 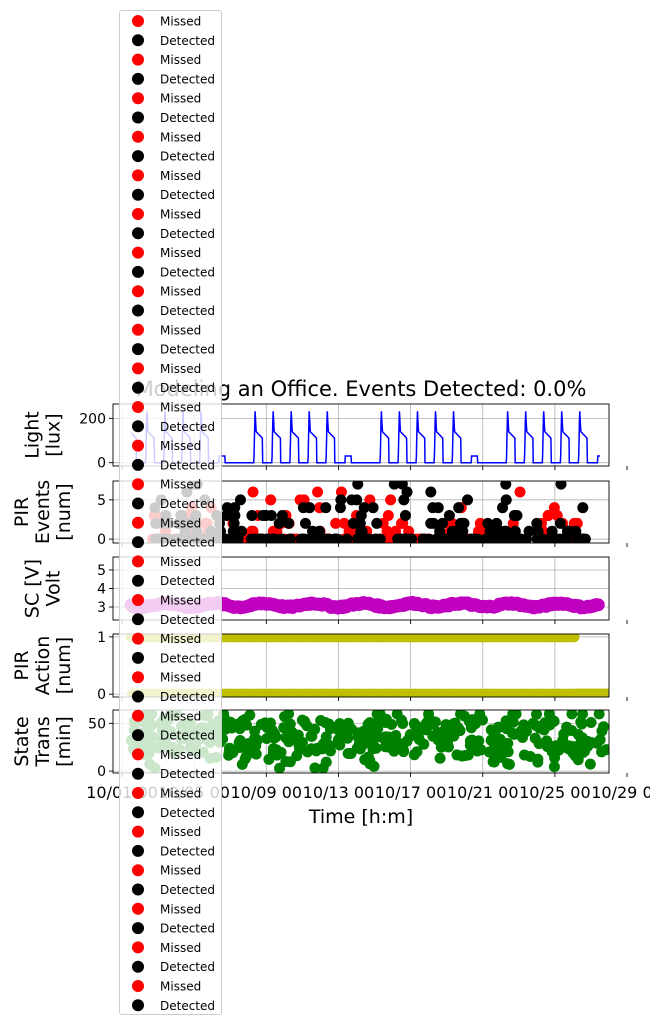 What do you see at coordinates (364, 605) in the screenshot?
I see `marks-sc_voltage` at bounding box center [364, 605].